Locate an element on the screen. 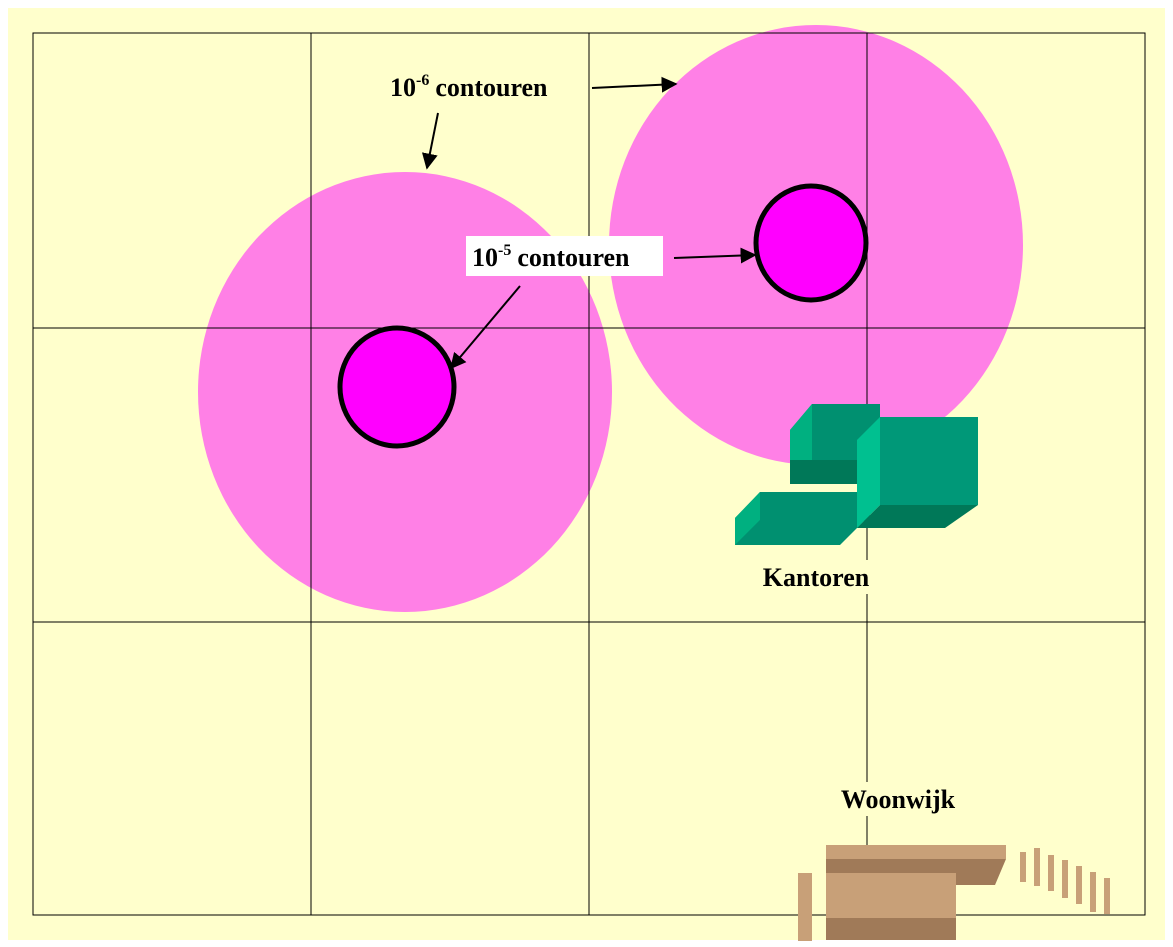 This screenshot has width=1173, height=947. houses-icon is located at coordinates (954, 893).